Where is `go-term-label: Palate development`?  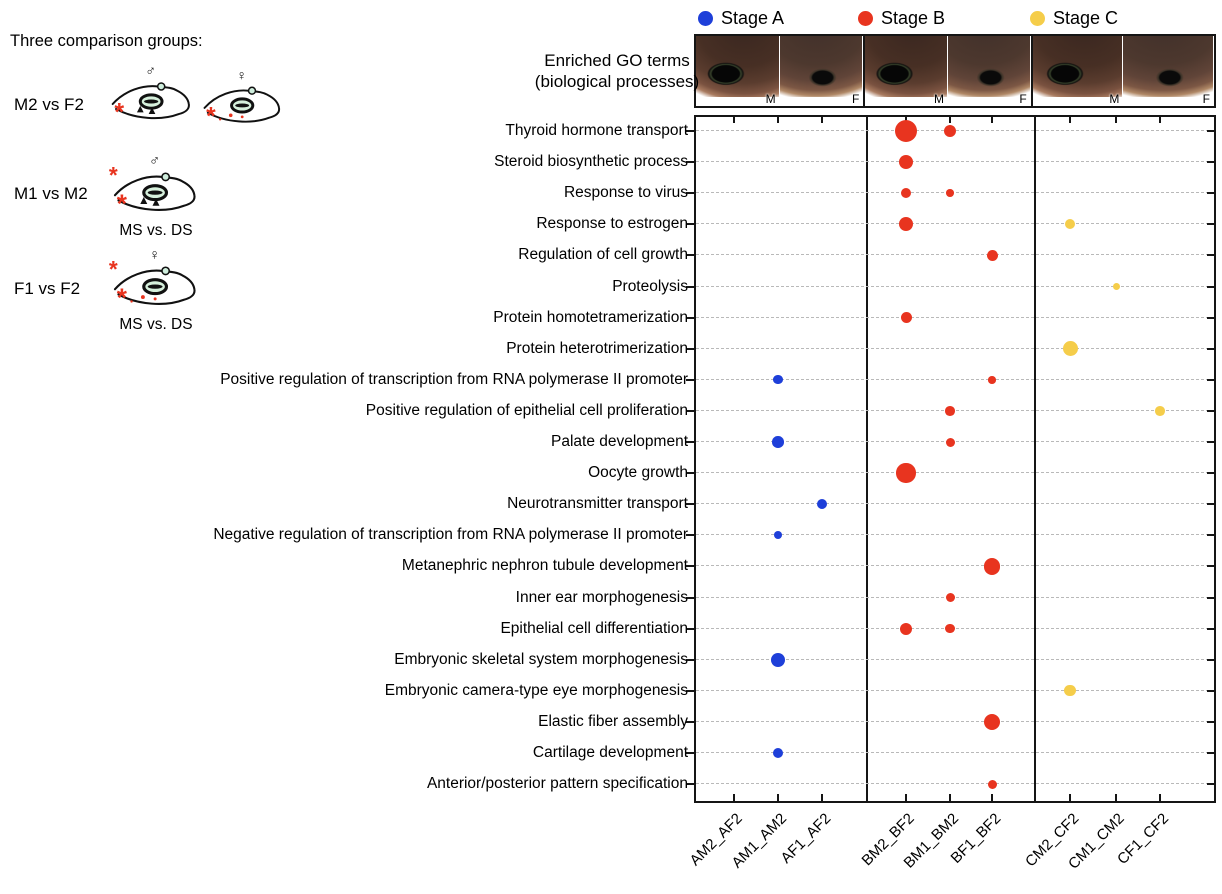
go-term-label: Palate development is located at coordinates (619, 441).